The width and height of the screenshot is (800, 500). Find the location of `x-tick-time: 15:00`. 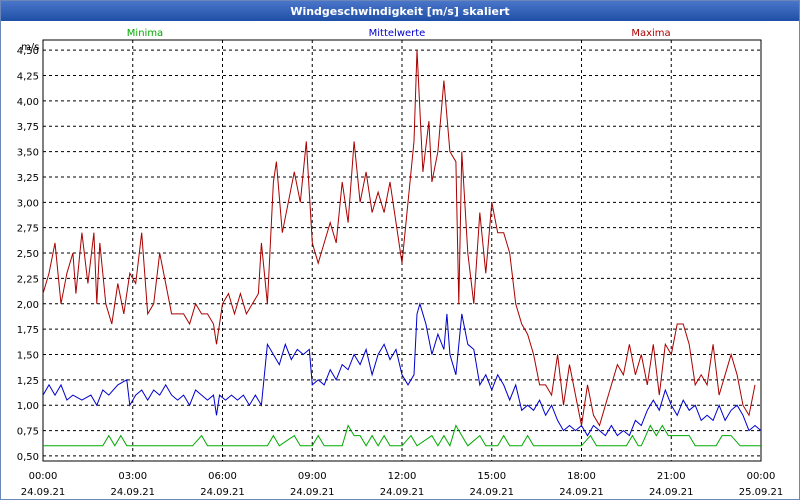

x-tick-time: 15:00 is located at coordinates (491, 476).